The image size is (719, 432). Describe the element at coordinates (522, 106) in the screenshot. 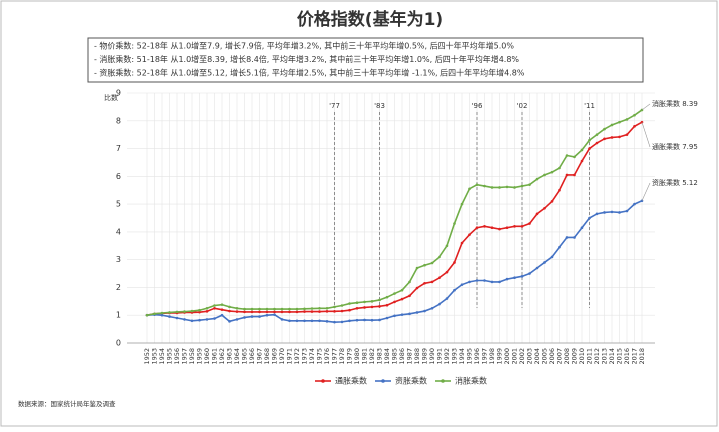

I see `marker-label: '02` at that location.